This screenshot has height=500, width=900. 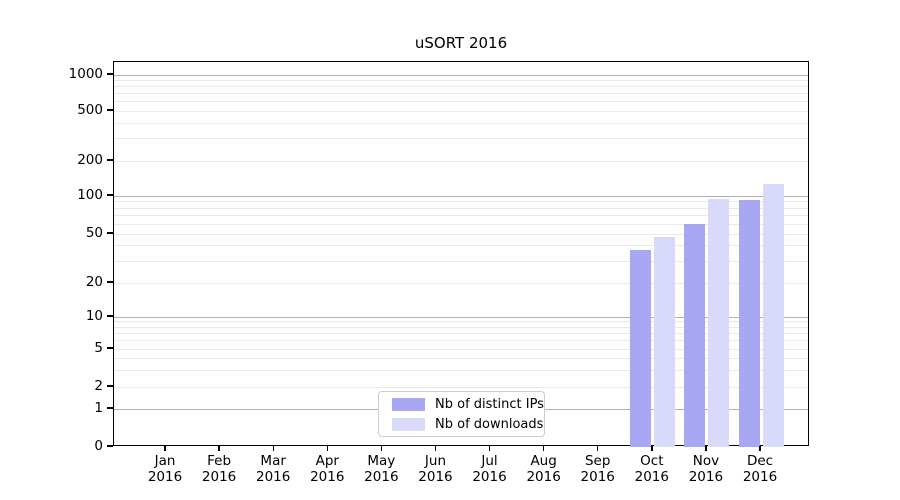 I want to click on bar-nb-of-downloads-nov, so click(x=719, y=322).